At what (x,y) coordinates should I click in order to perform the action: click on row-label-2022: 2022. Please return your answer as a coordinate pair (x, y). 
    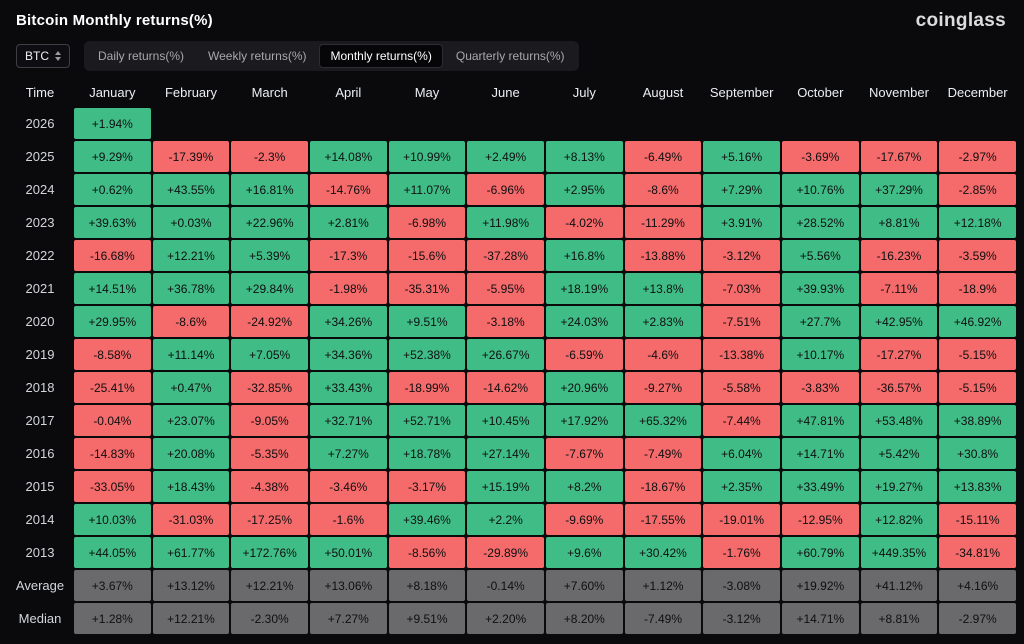
    Looking at the image, I should click on (40, 255).